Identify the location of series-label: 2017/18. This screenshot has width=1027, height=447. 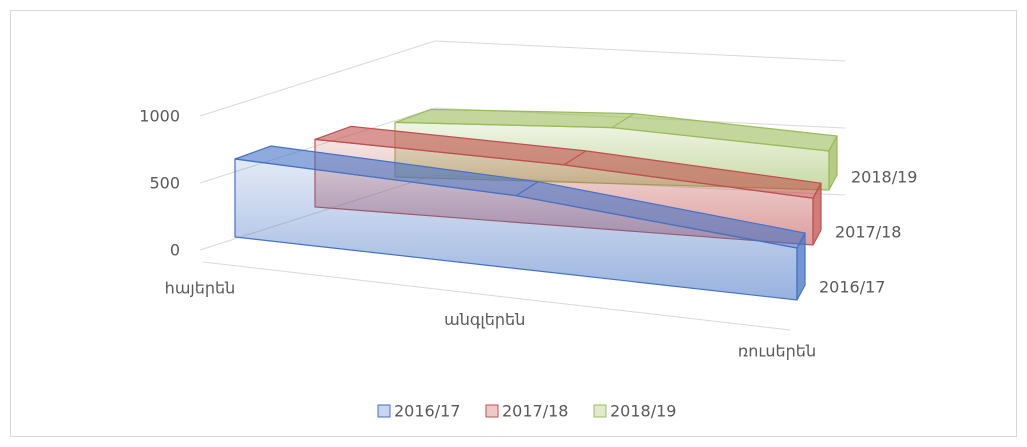
(868, 232).